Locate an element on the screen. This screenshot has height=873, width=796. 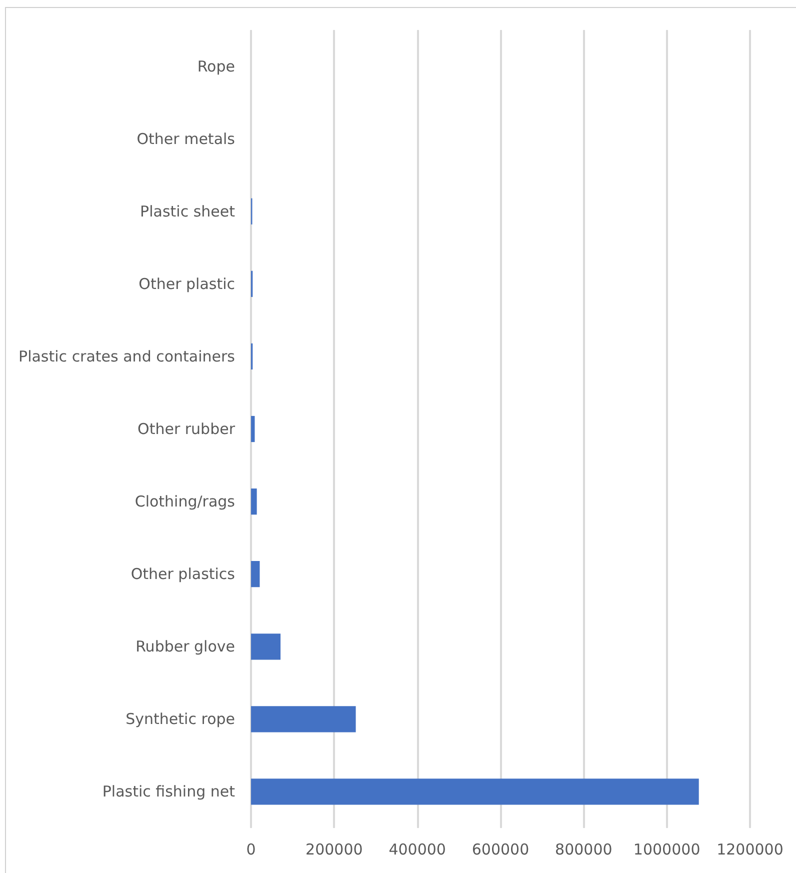
x-tick-label: 1200000 is located at coordinates (750, 849).